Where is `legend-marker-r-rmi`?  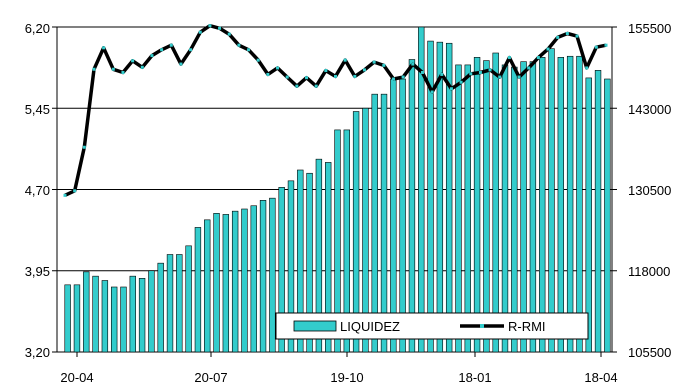 legend-marker-r-rmi is located at coordinates (482, 326).